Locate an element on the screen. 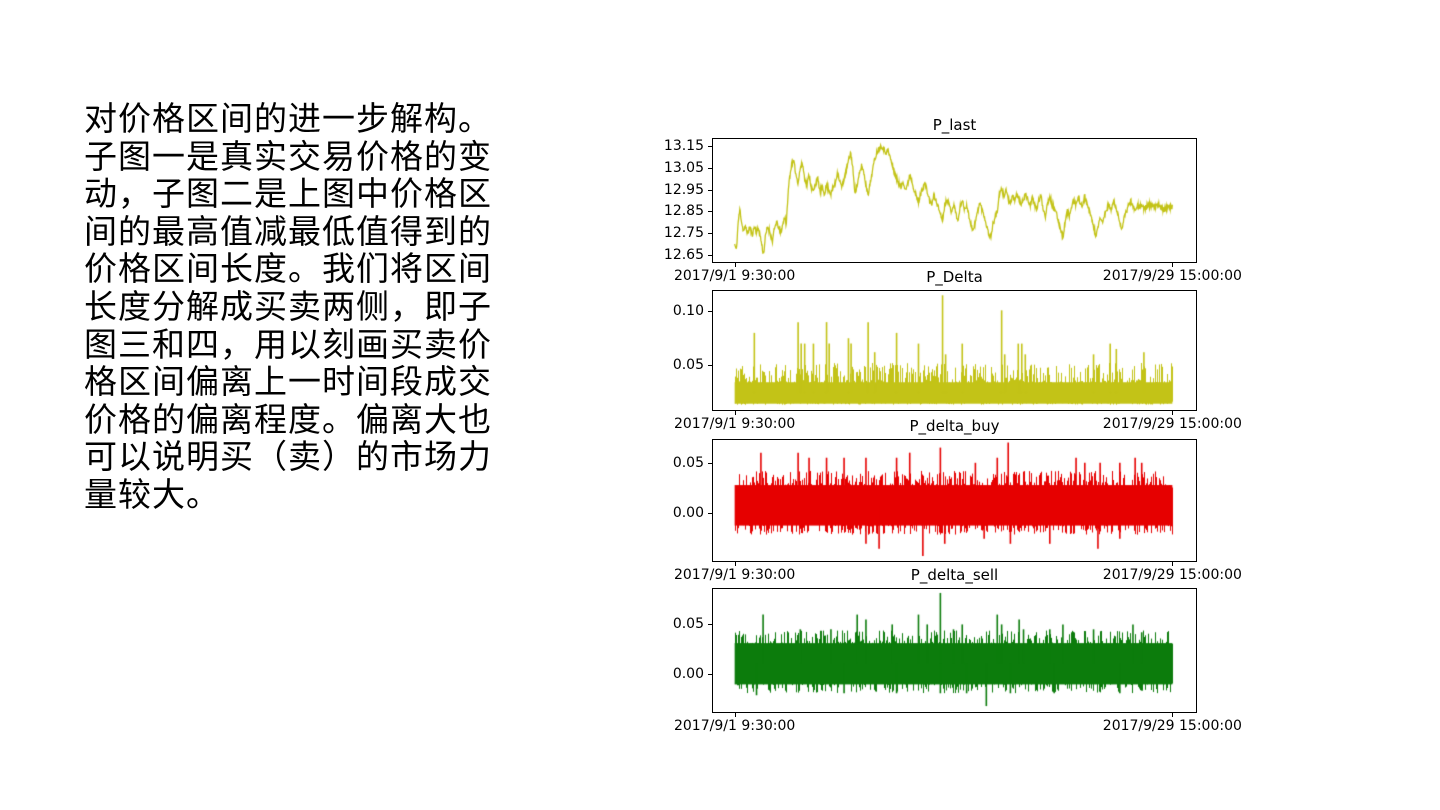 This screenshot has height=810, width=1440. commentary-line: 长度分解成买卖两侧，即子 is located at coordinates (288, 306).